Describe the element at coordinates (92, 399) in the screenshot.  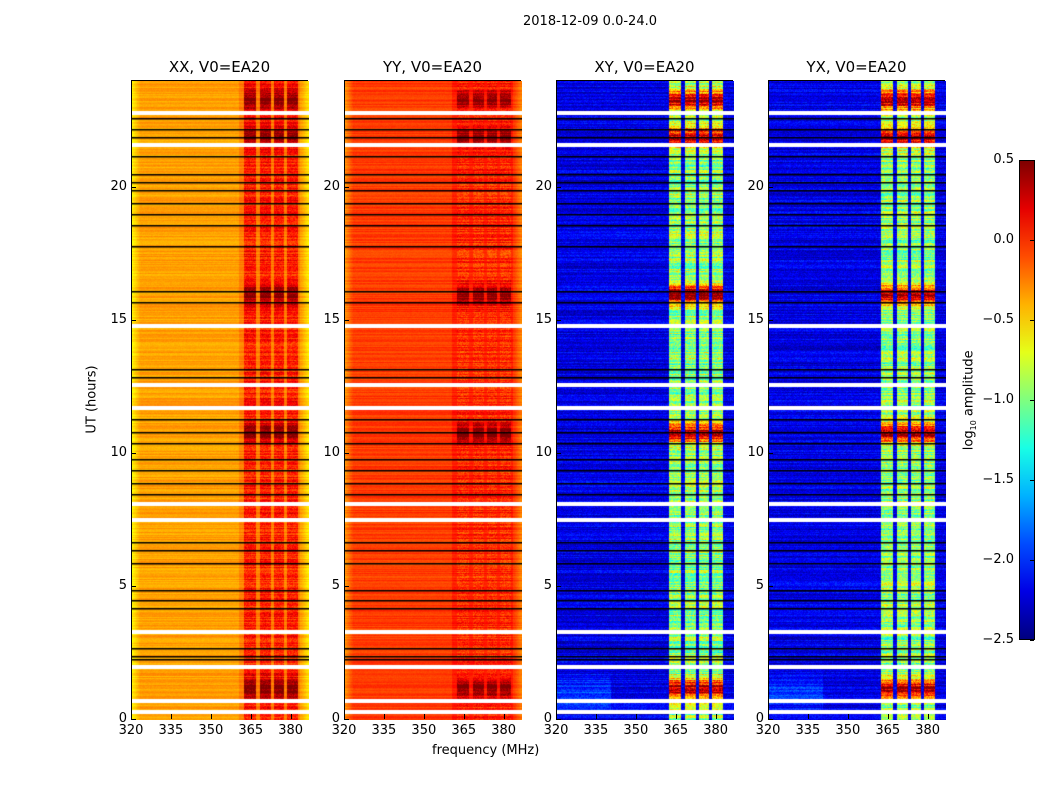
I see `y-axis-label: UT (hours)` at that location.